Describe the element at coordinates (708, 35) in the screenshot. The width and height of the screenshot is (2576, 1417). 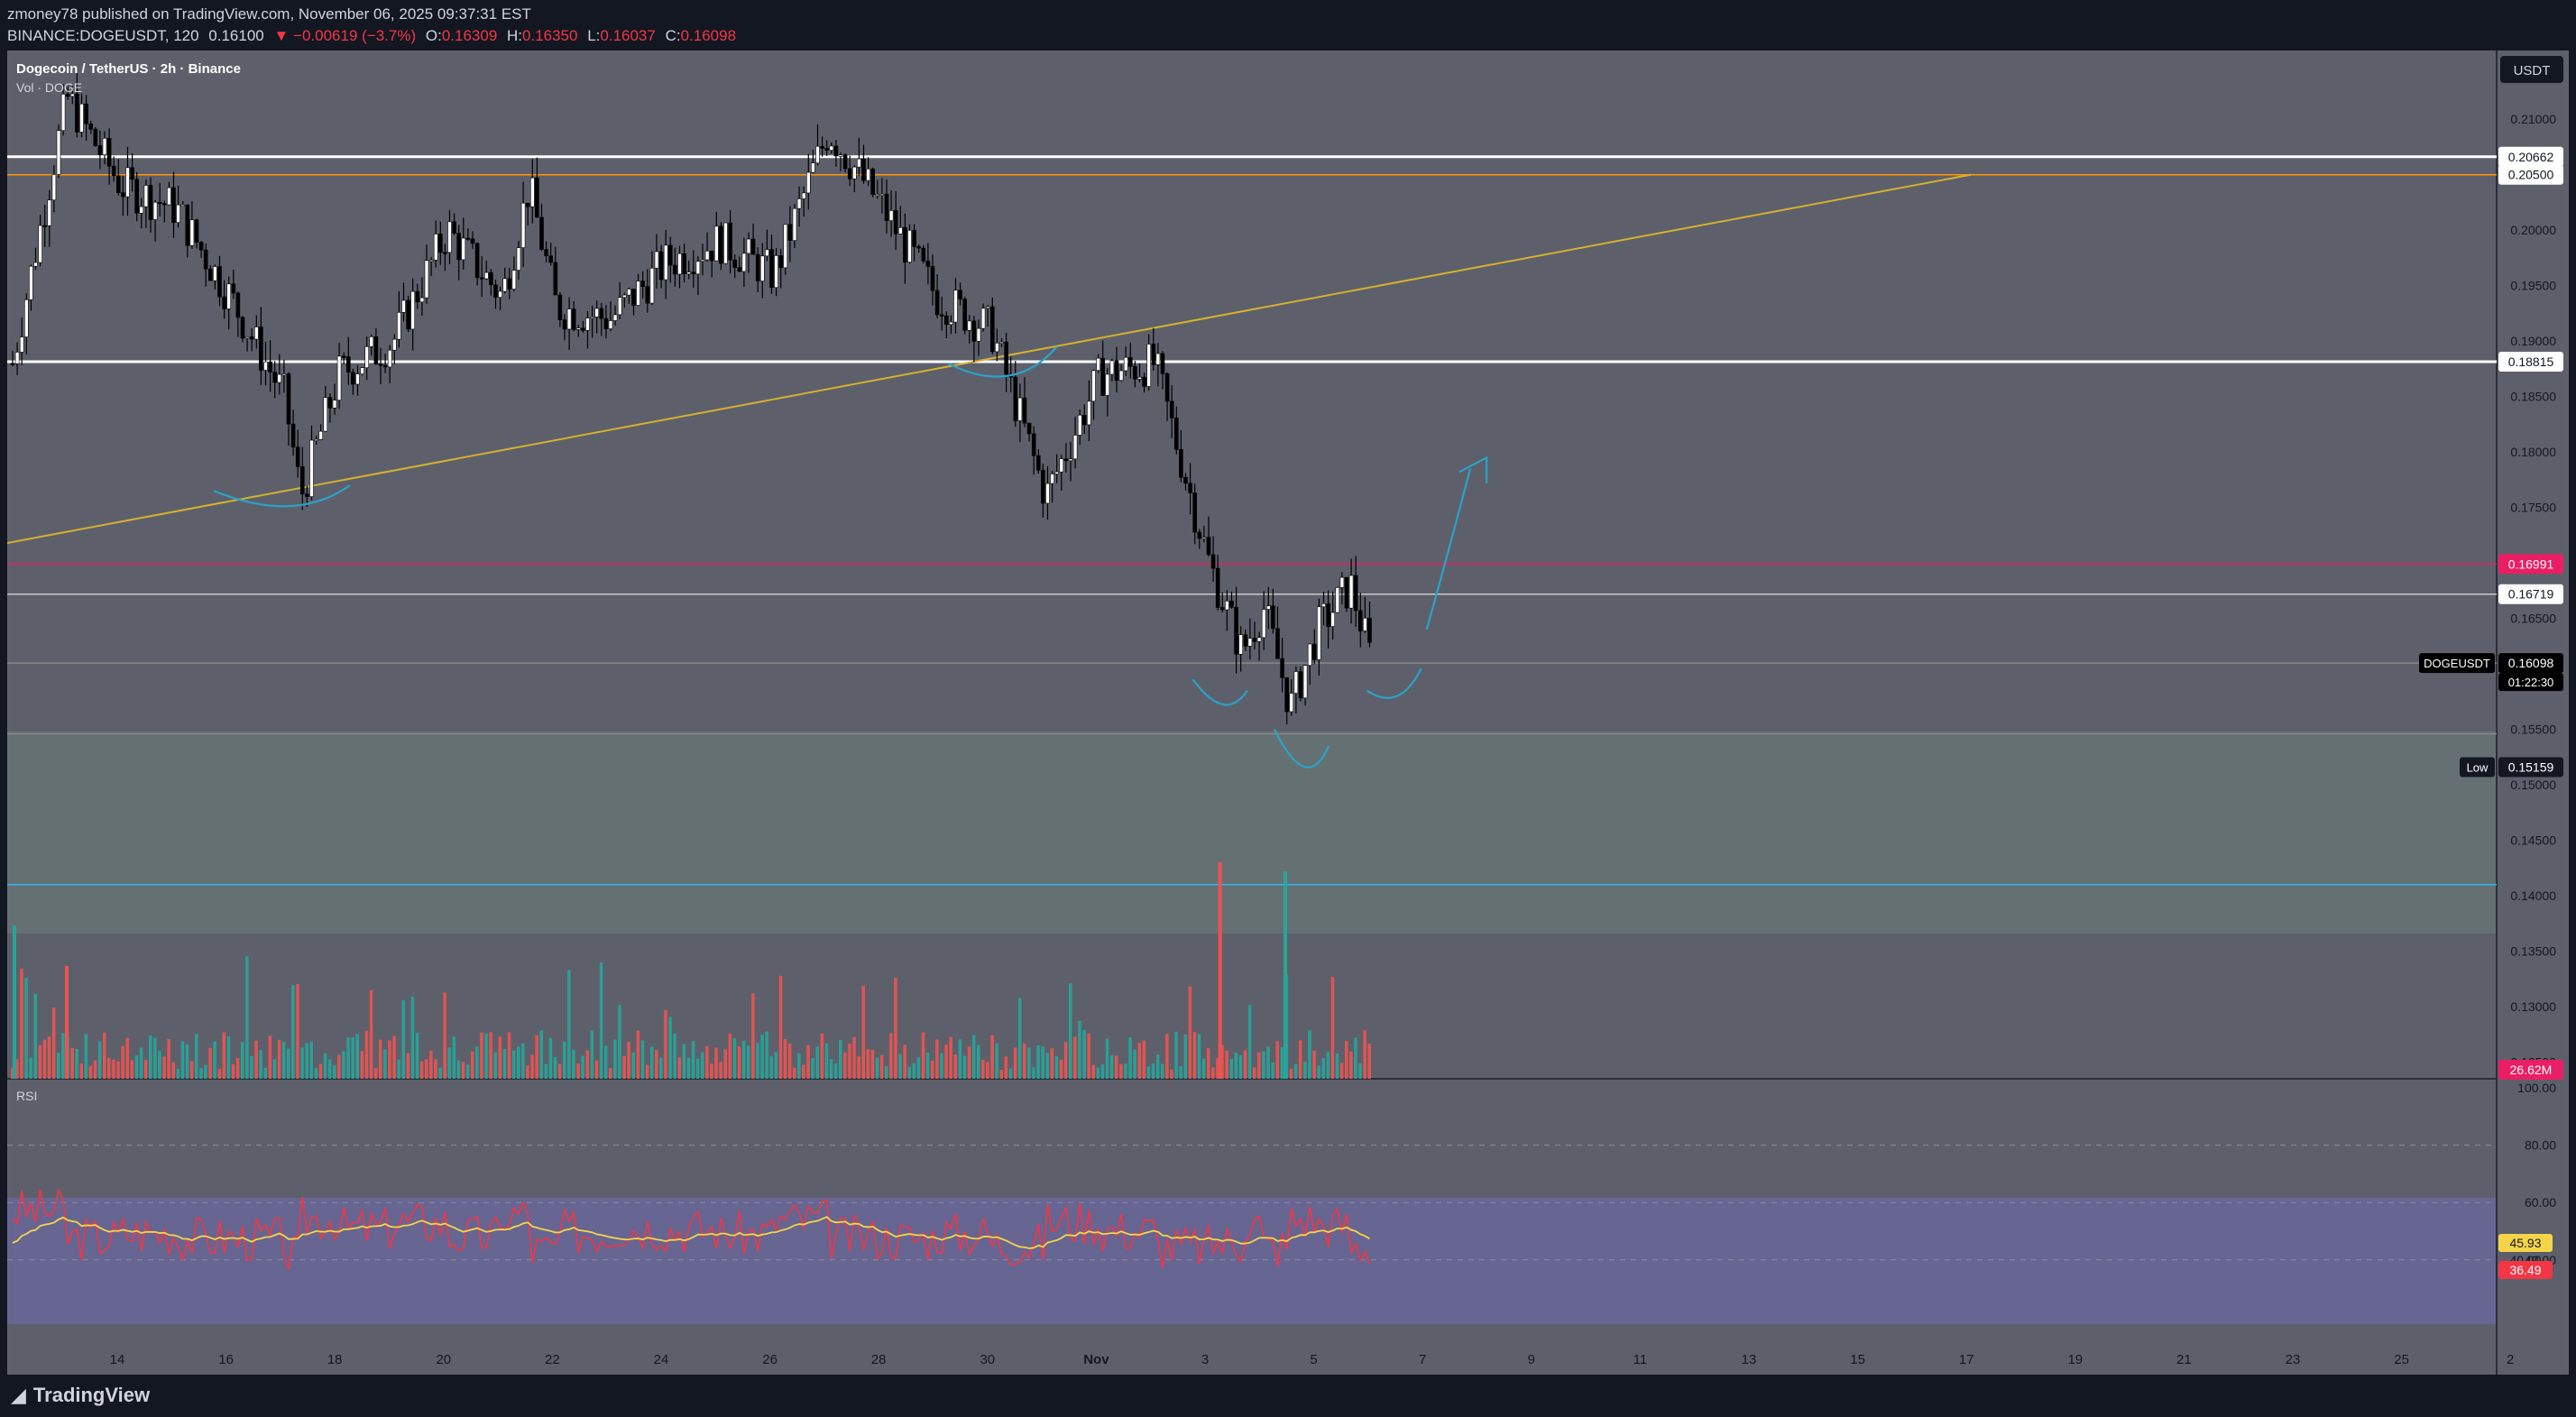
I see `close-value: 0.16098` at that location.